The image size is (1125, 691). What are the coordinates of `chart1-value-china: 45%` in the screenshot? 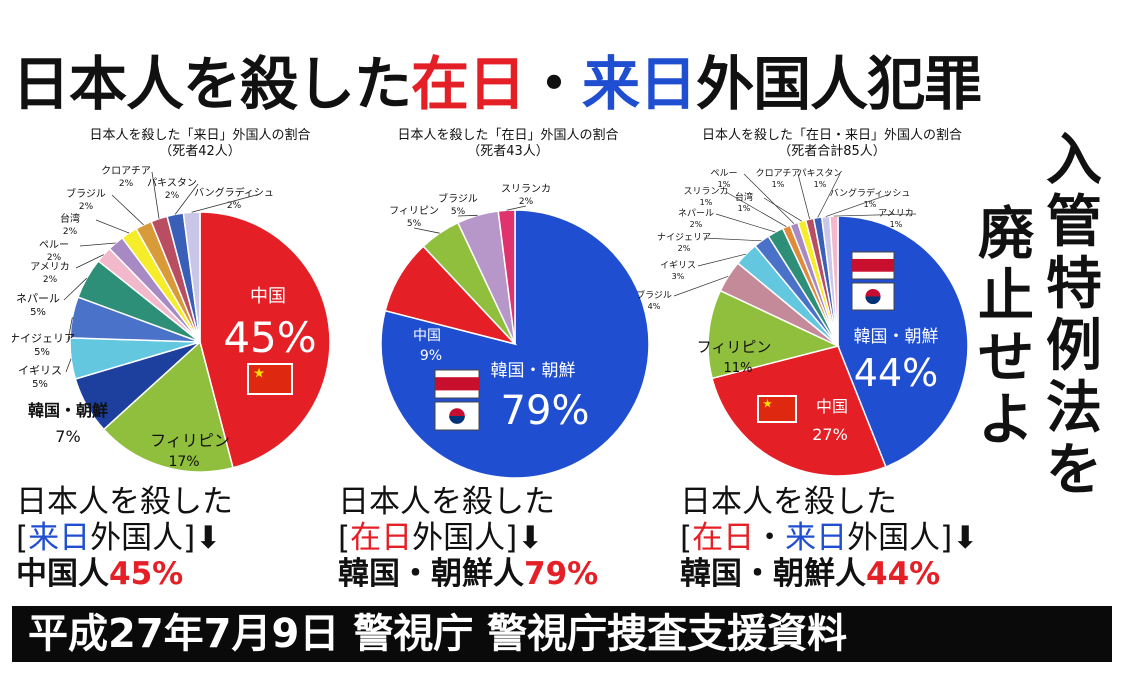 It's located at (269, 337).